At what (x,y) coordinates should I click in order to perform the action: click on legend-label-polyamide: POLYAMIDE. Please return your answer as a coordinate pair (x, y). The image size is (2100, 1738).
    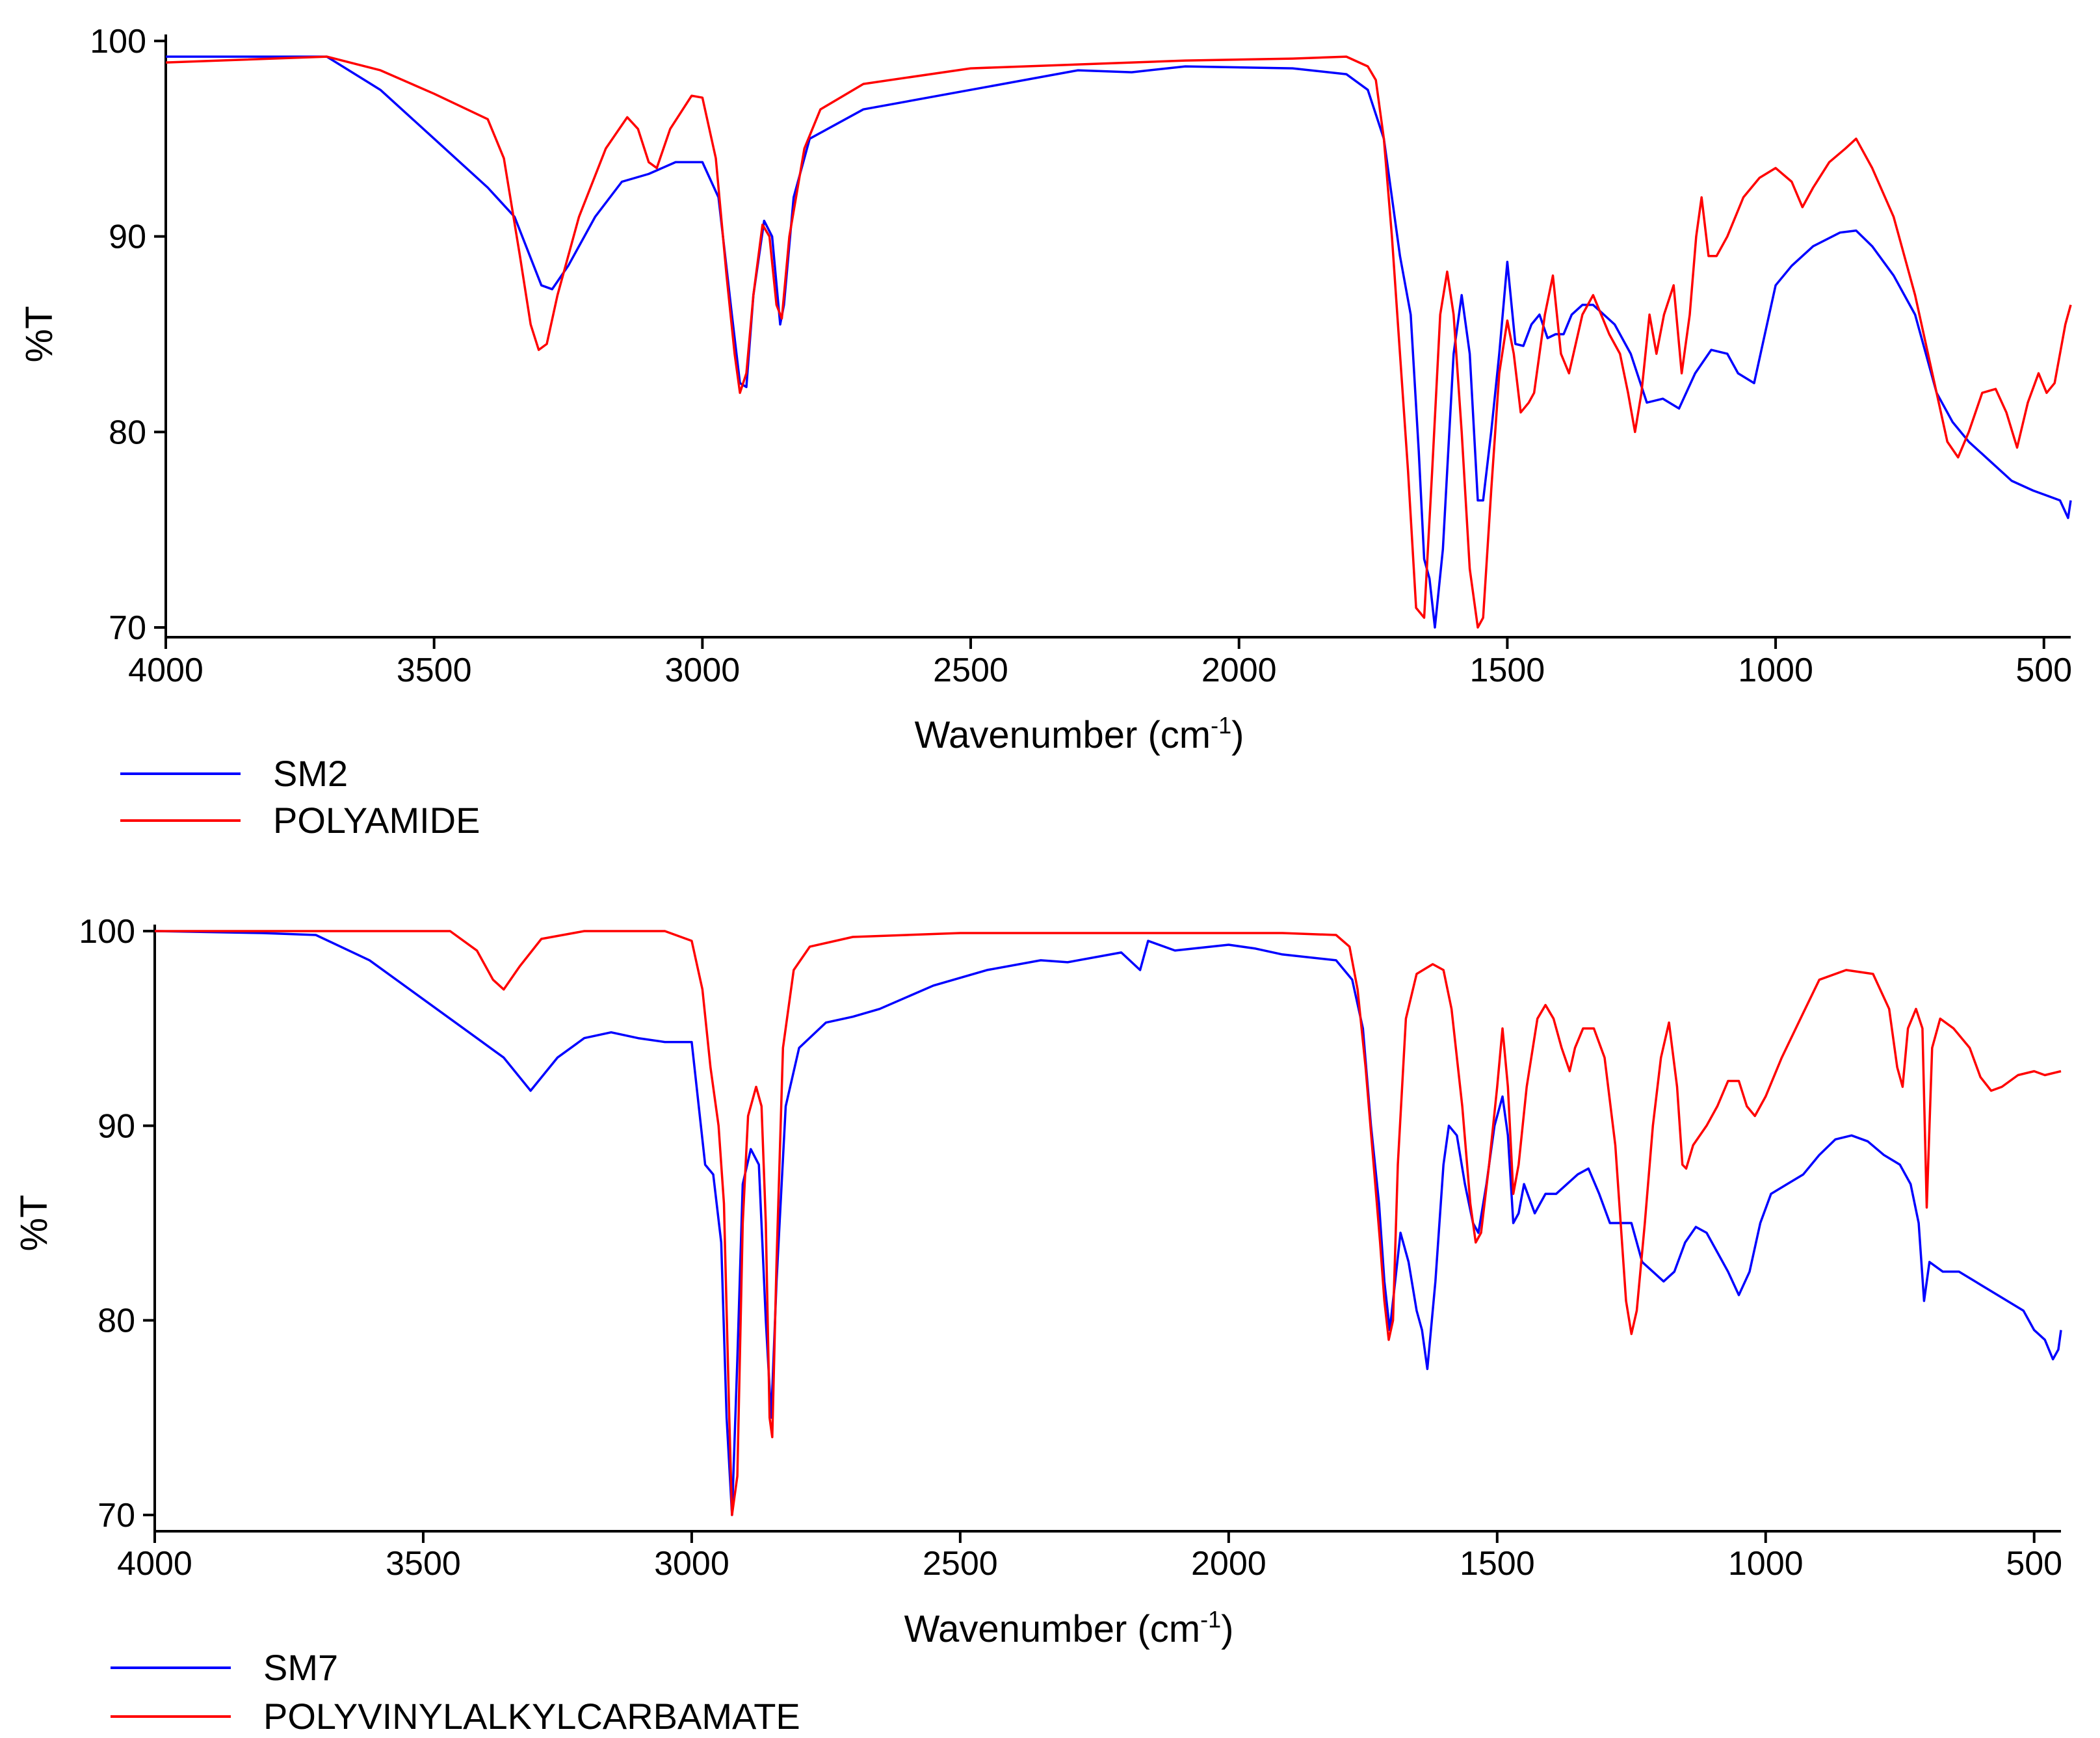
    Looking at the image, I should click on (376, 820).